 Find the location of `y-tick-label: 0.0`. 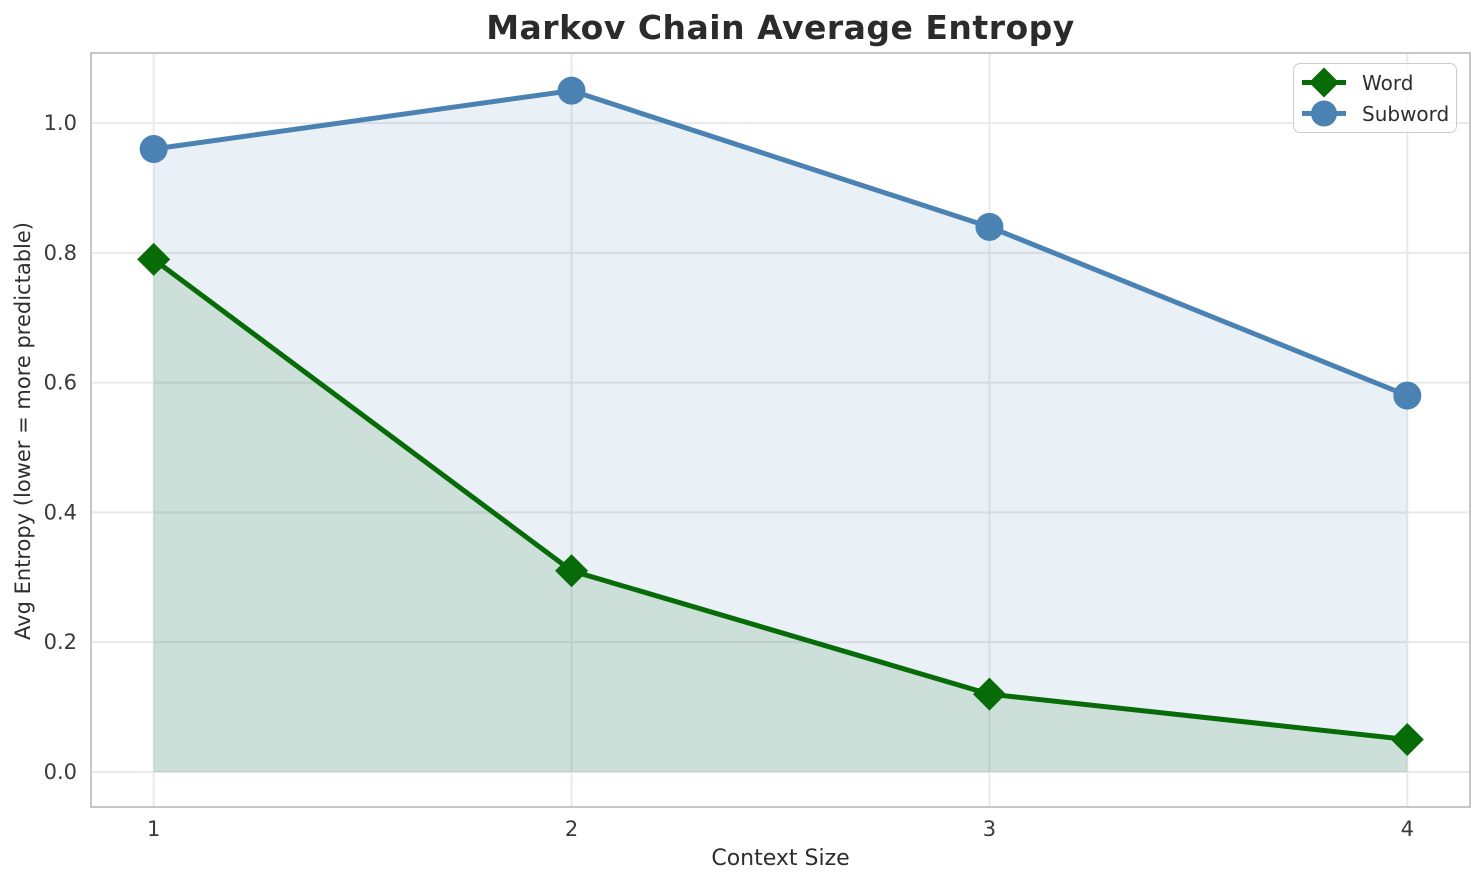

y-tick-label: 0.0 is located at coordinates (60, 772).